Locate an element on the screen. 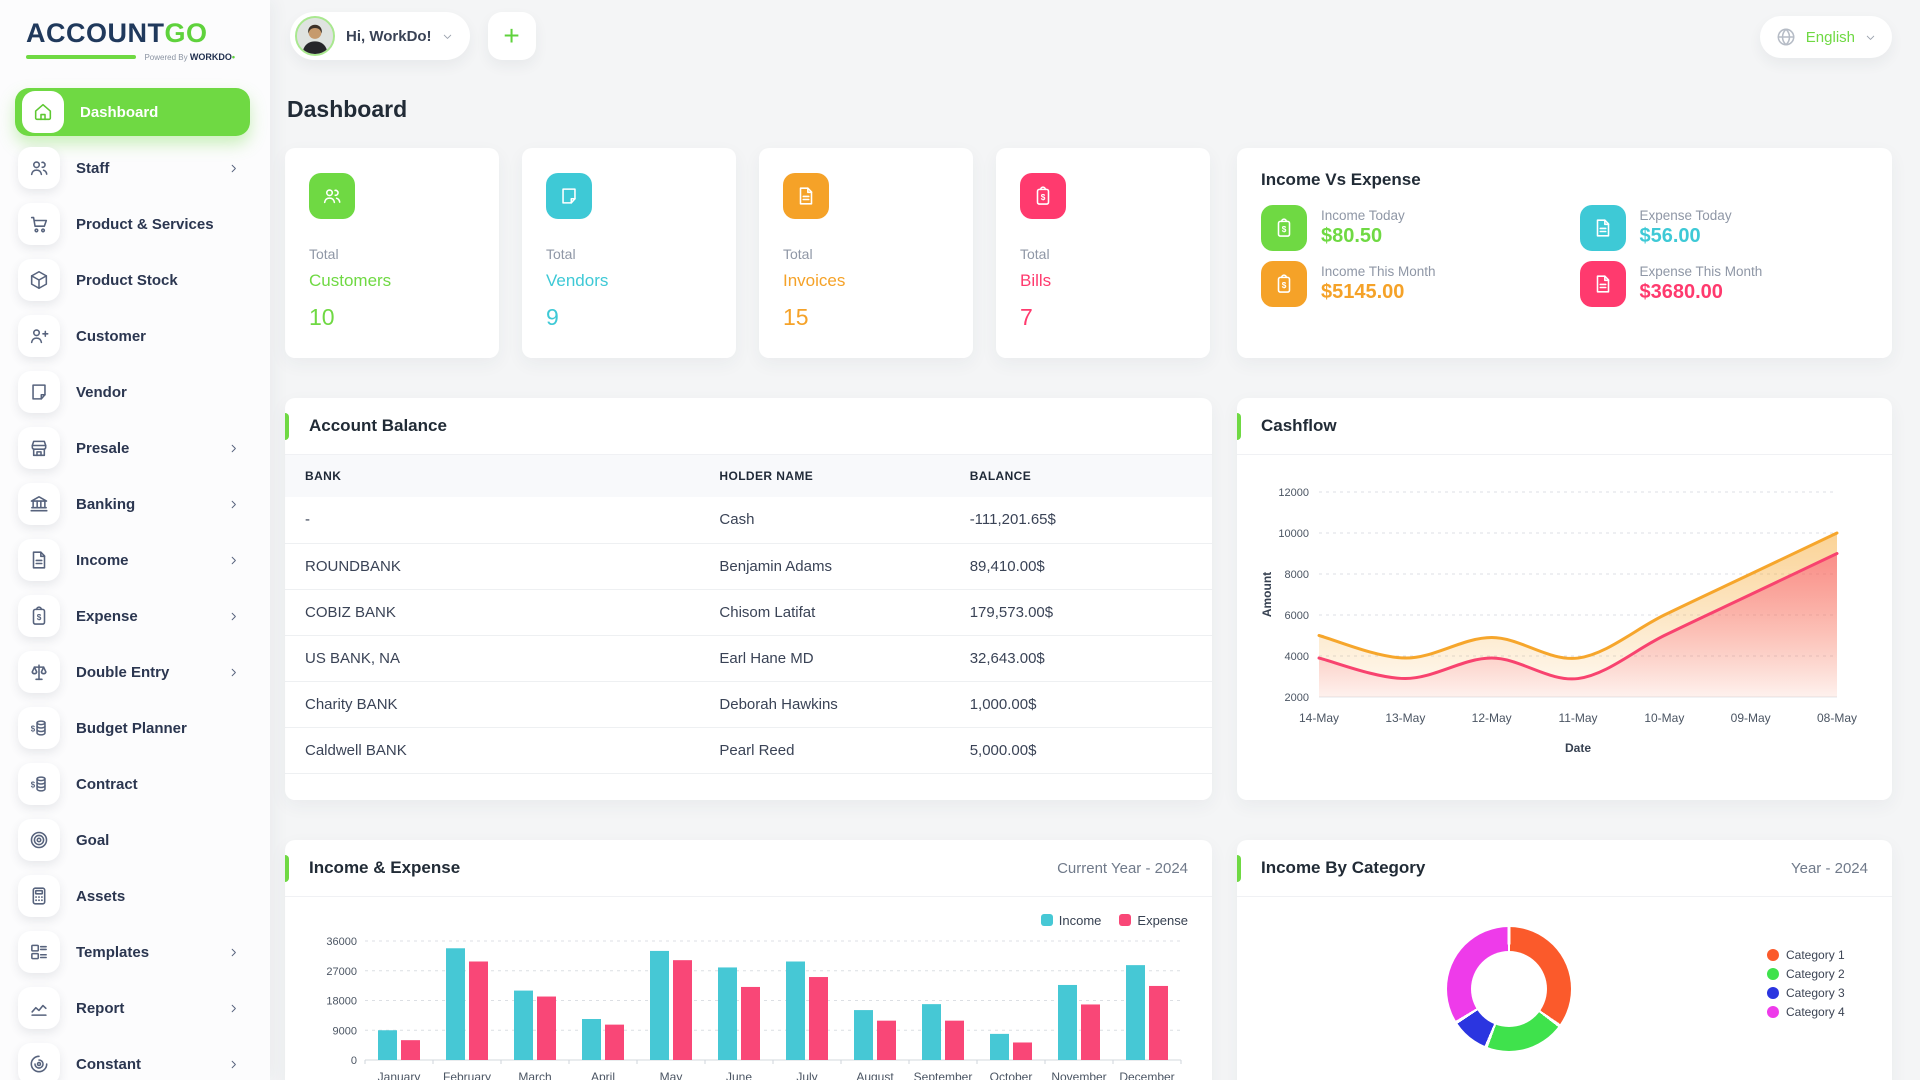  sidebar-item-dashboard: Dashboard is located at coordinates (132, 112).